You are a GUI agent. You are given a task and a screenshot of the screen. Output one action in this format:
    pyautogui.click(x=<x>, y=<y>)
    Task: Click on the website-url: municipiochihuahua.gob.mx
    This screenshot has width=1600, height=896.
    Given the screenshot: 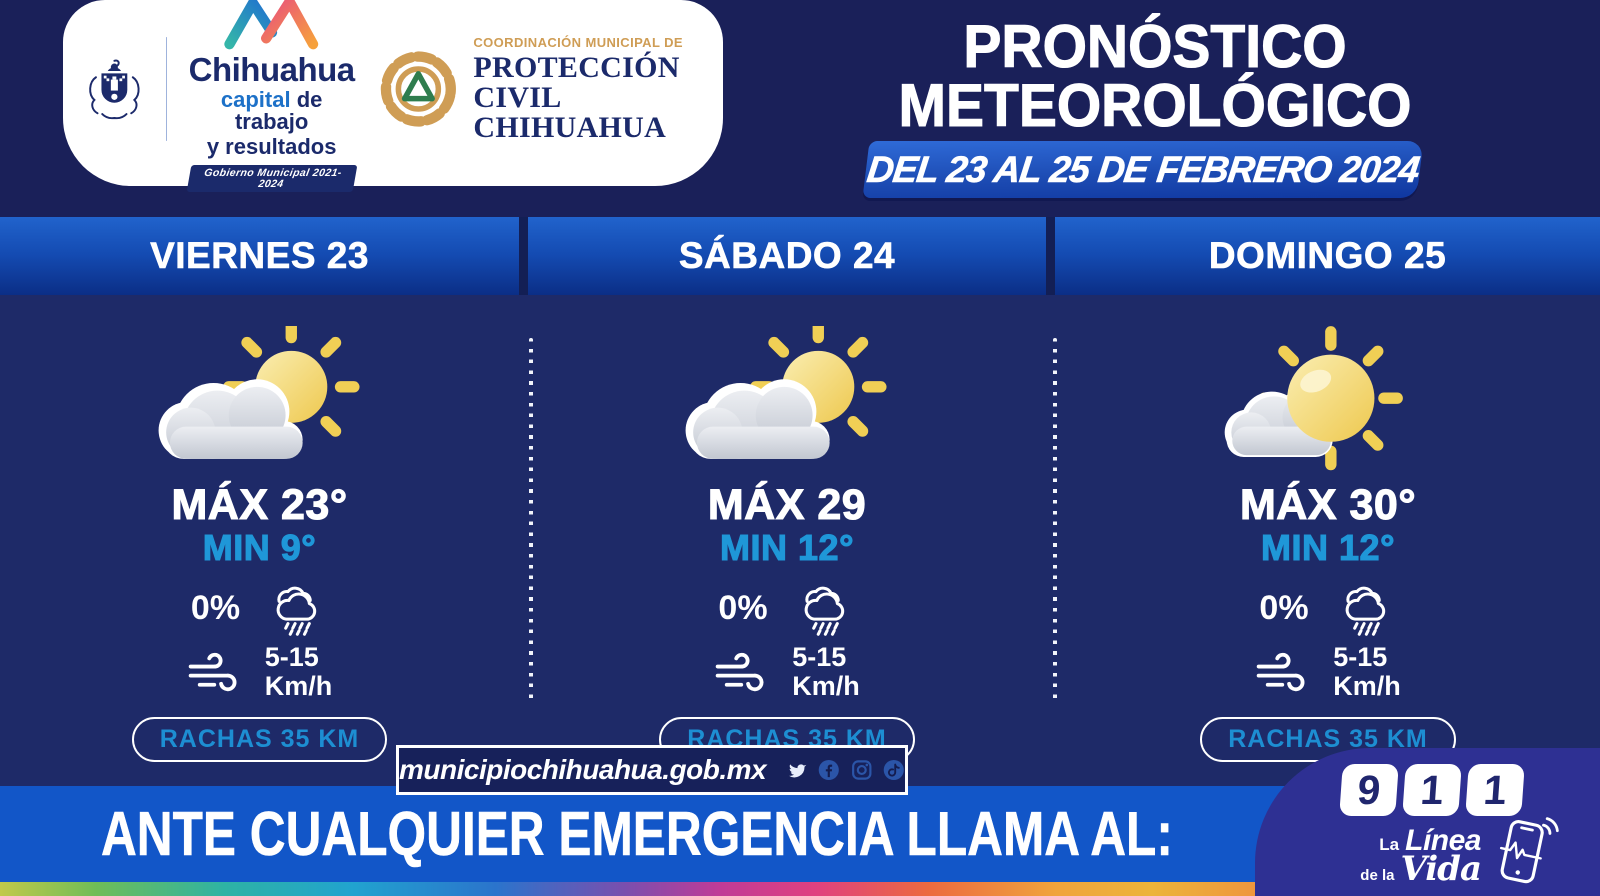 What is the action you would take?
    pyautogui.click(x=583, y=769)
    